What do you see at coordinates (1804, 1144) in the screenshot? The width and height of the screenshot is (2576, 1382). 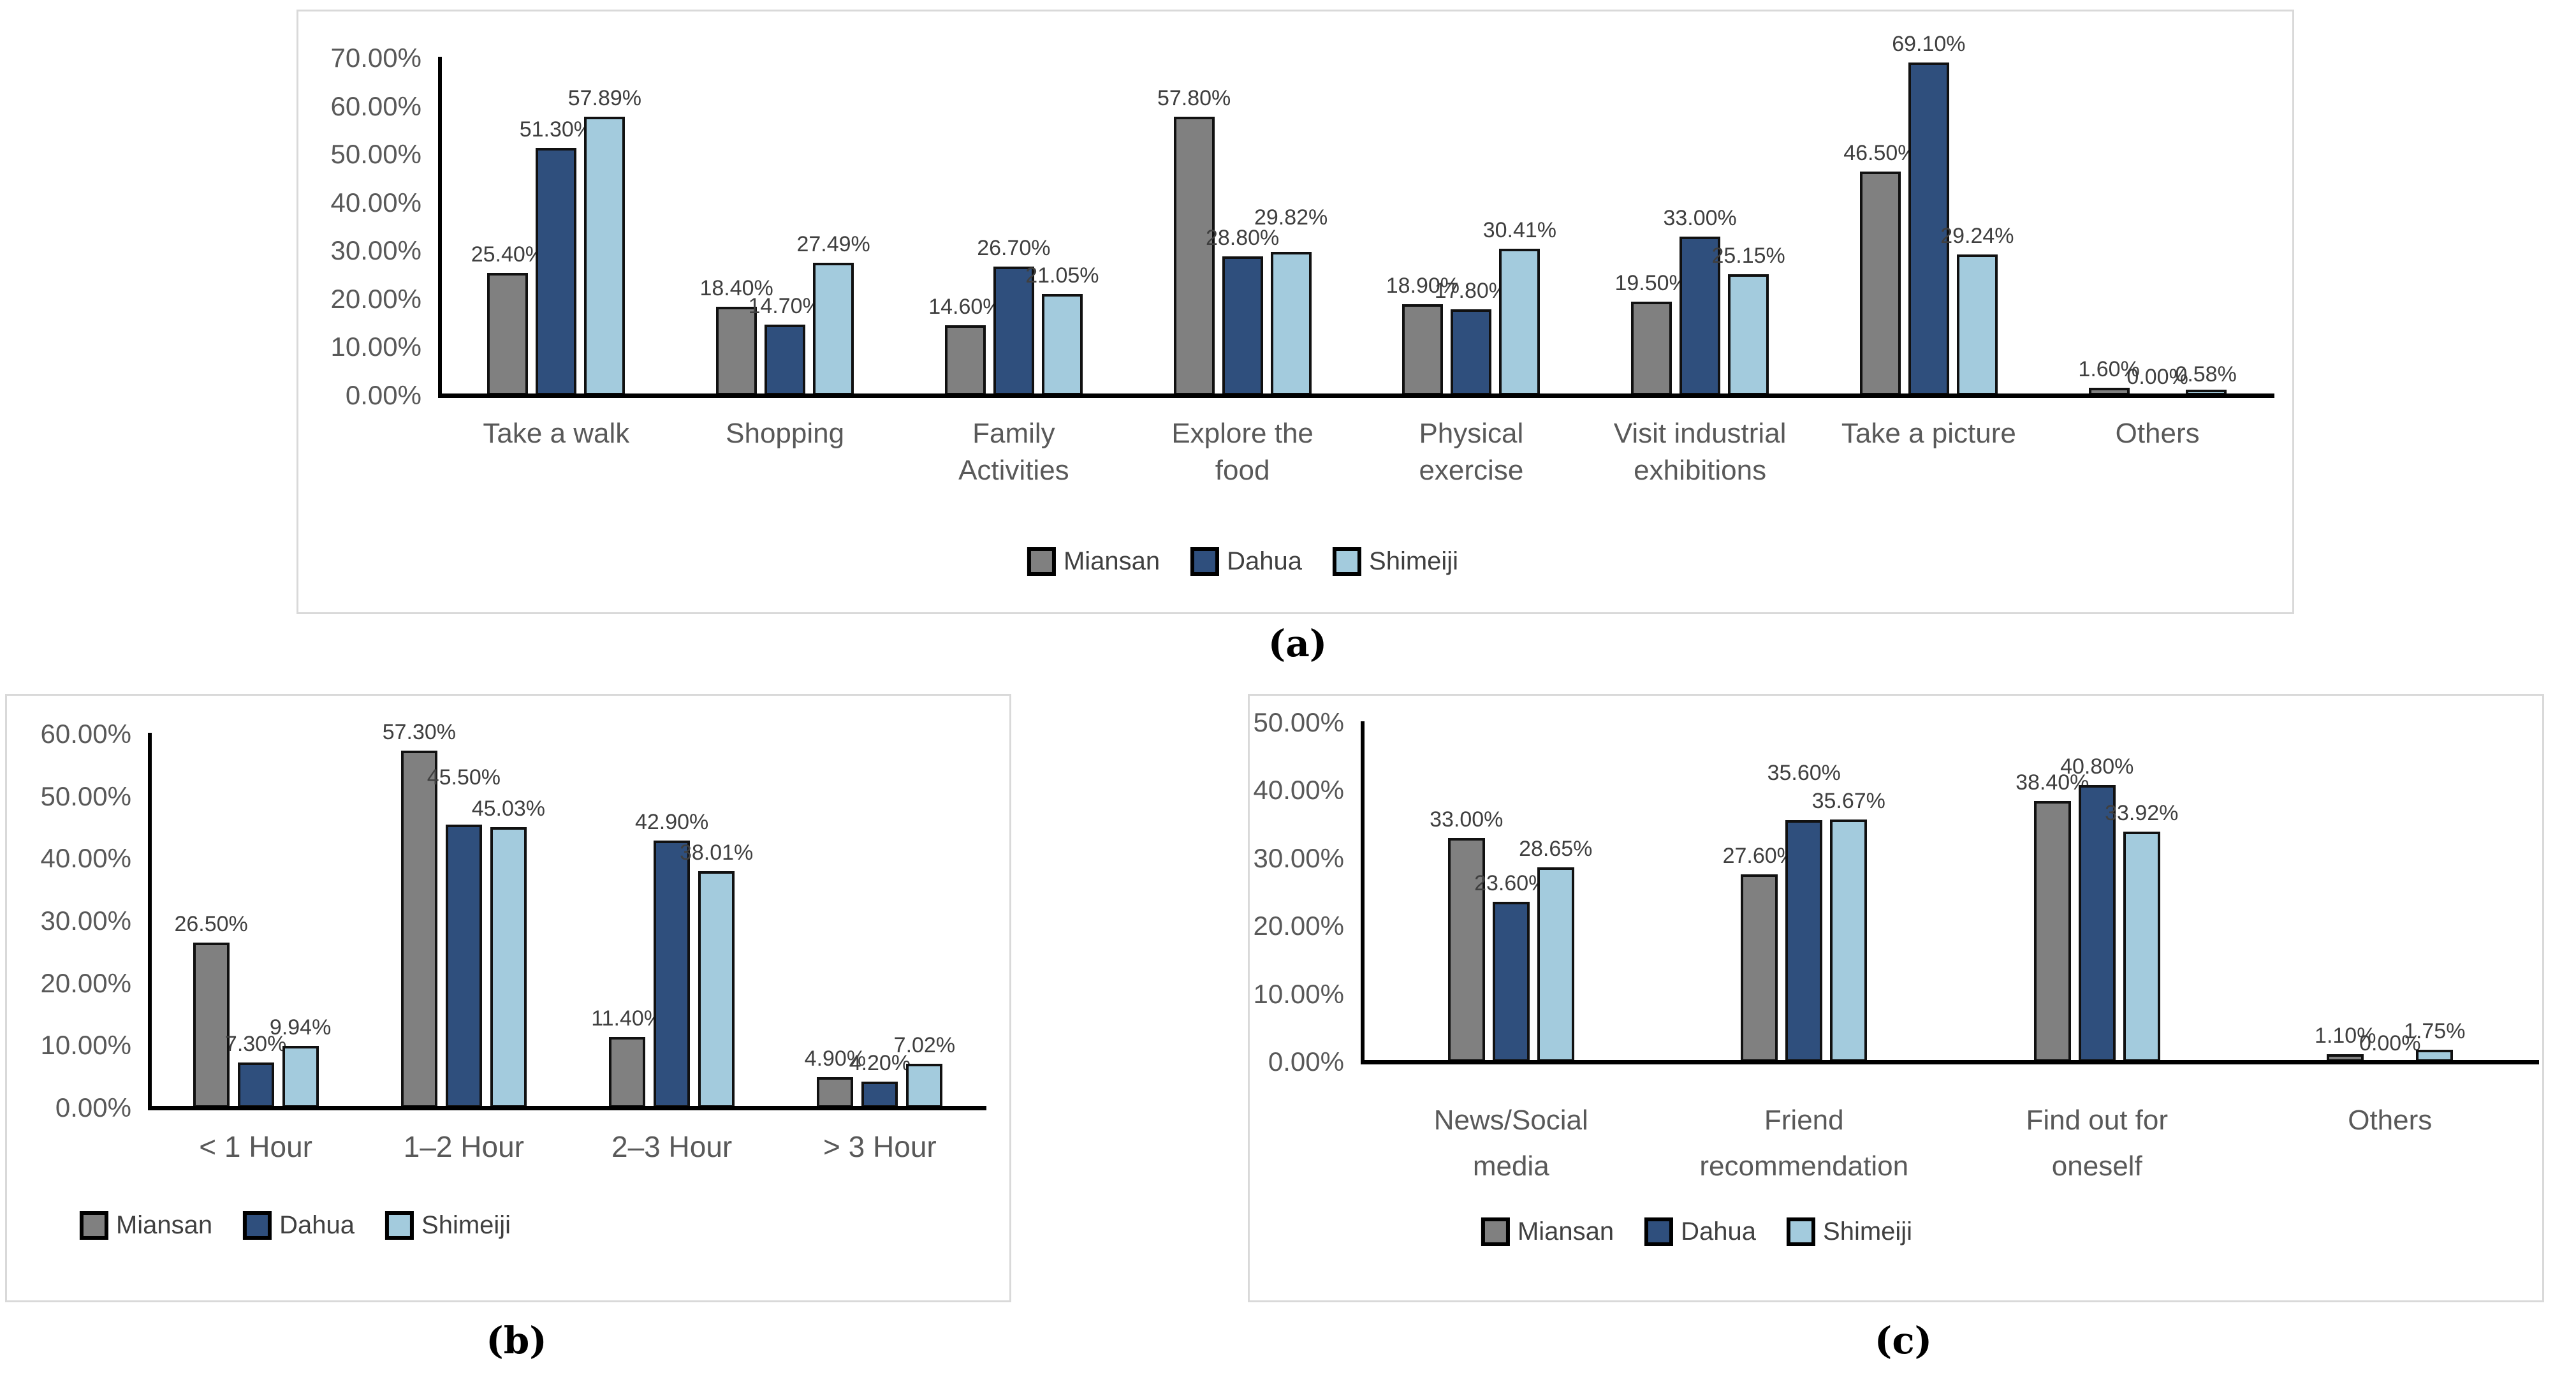 I see `category-label: Friend recommendation` at bounding box center [1804, 1144].